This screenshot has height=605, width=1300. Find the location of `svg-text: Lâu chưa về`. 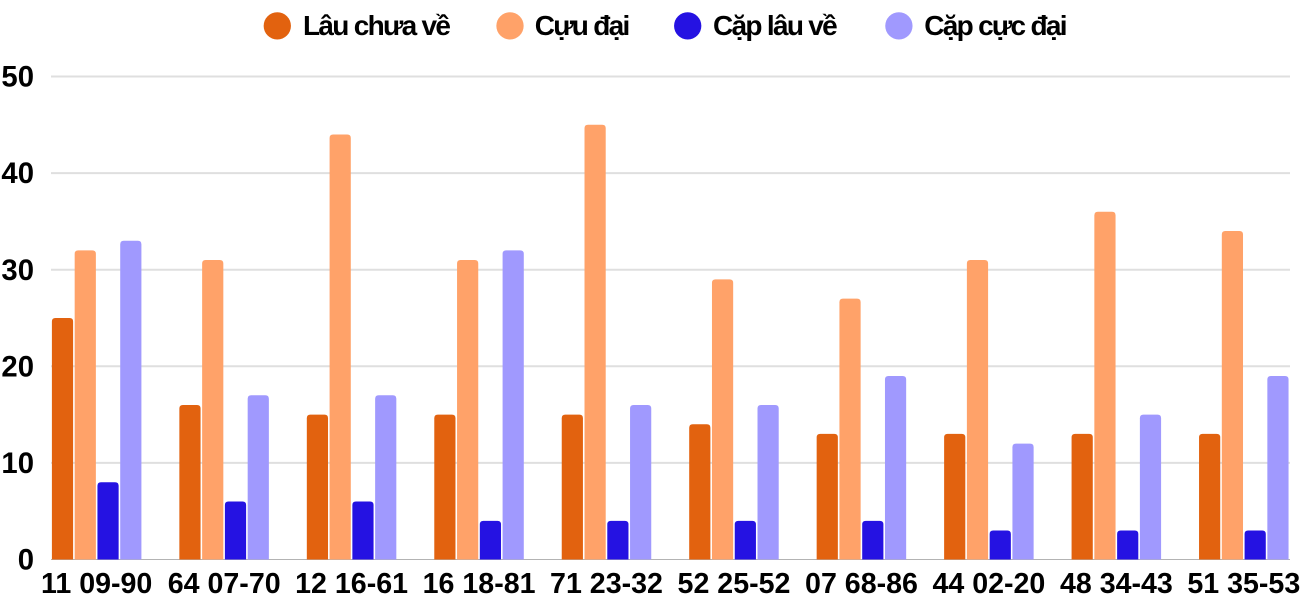

svg-text: Lâu chưa về is located at coordinates (376, 25).